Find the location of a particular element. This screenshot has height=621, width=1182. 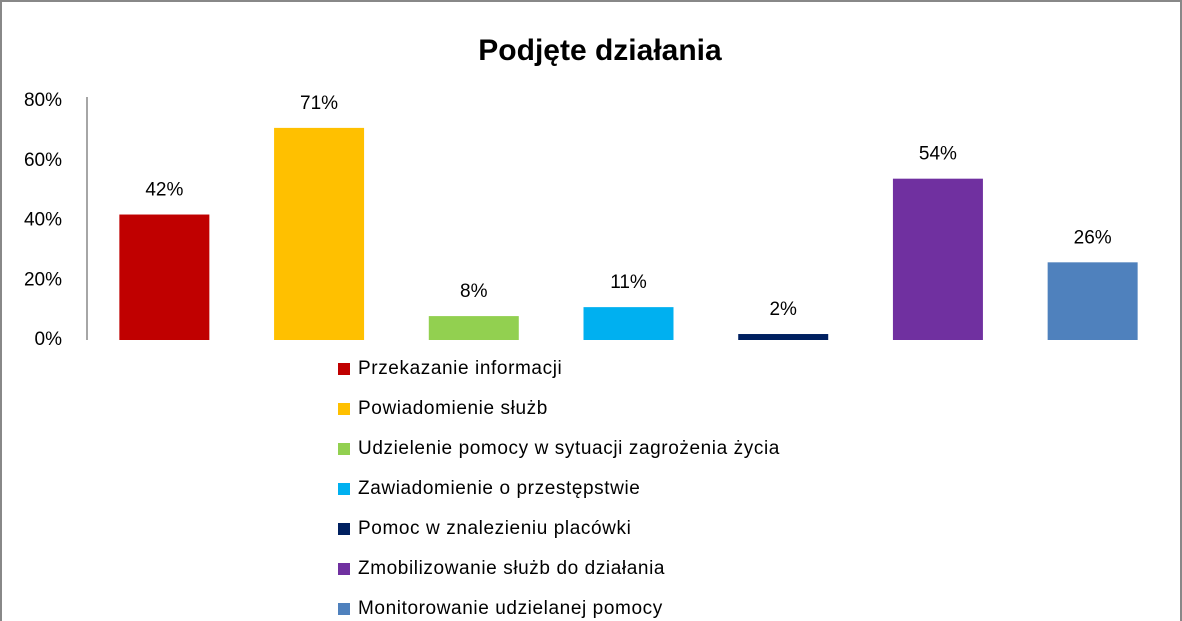

y-tick-label: 40% is located at coordinates (43, 220).